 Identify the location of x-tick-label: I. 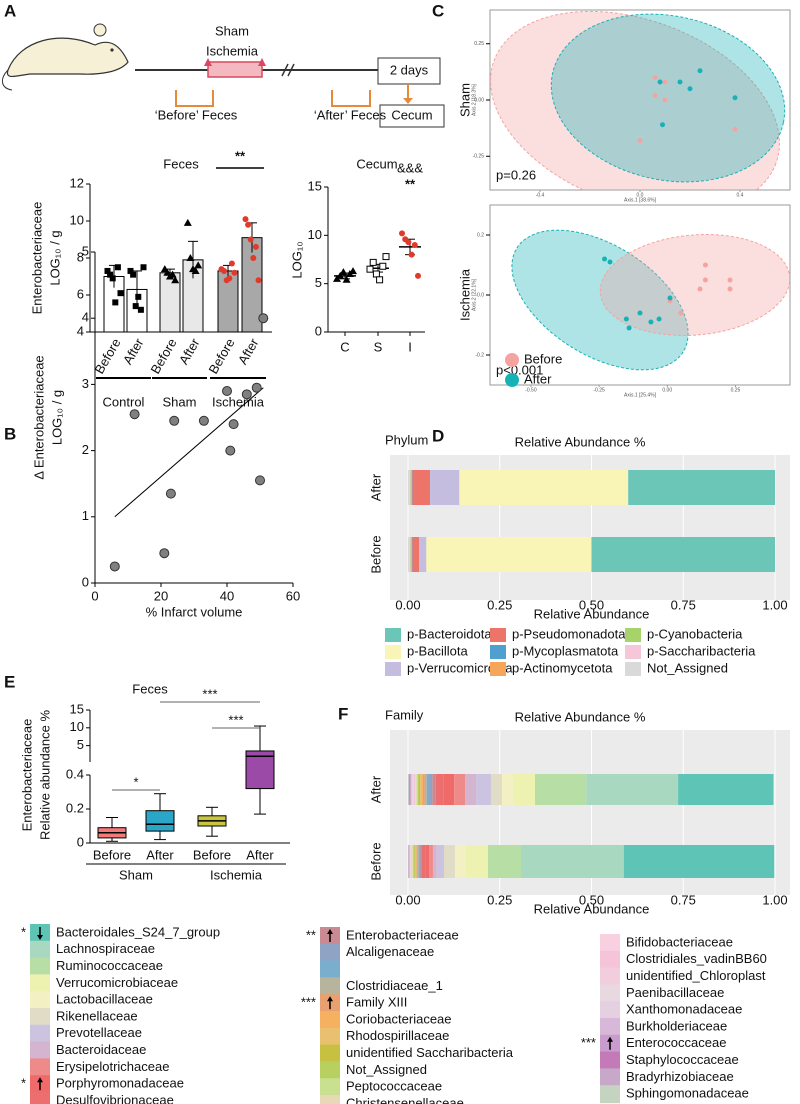
(410, 346).